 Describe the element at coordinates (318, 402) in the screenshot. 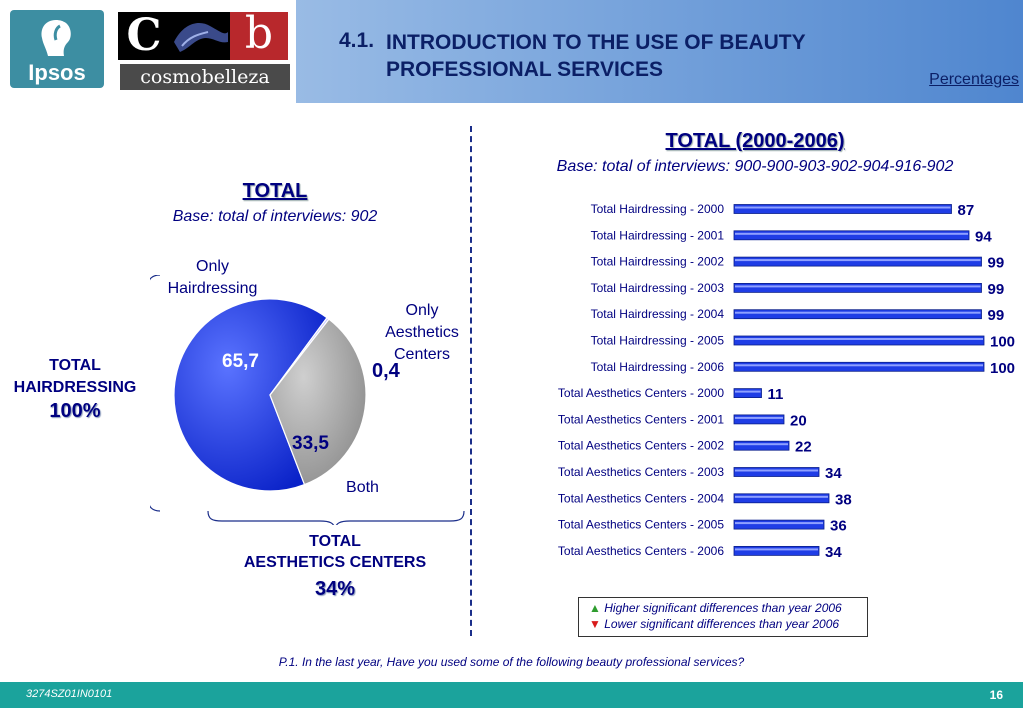

I see `pie-slice-both` at that location.